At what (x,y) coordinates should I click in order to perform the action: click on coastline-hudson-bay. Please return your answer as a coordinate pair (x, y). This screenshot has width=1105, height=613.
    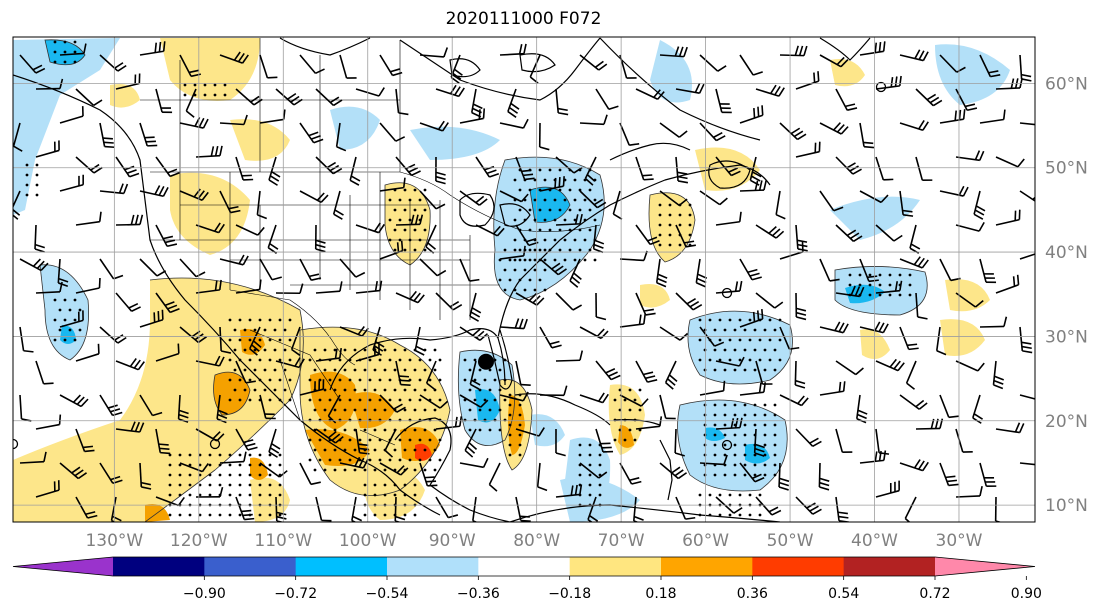
    Looking at the image, I should click on (500, 69).